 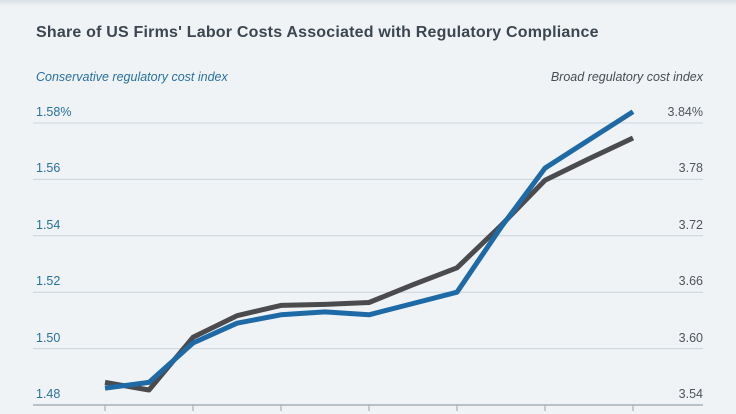 What do you see at coordinates (132, 77) in the screenshot?
I see `left-axis-title: Conservative regulatory cost index` at bounding box center [132, 77].